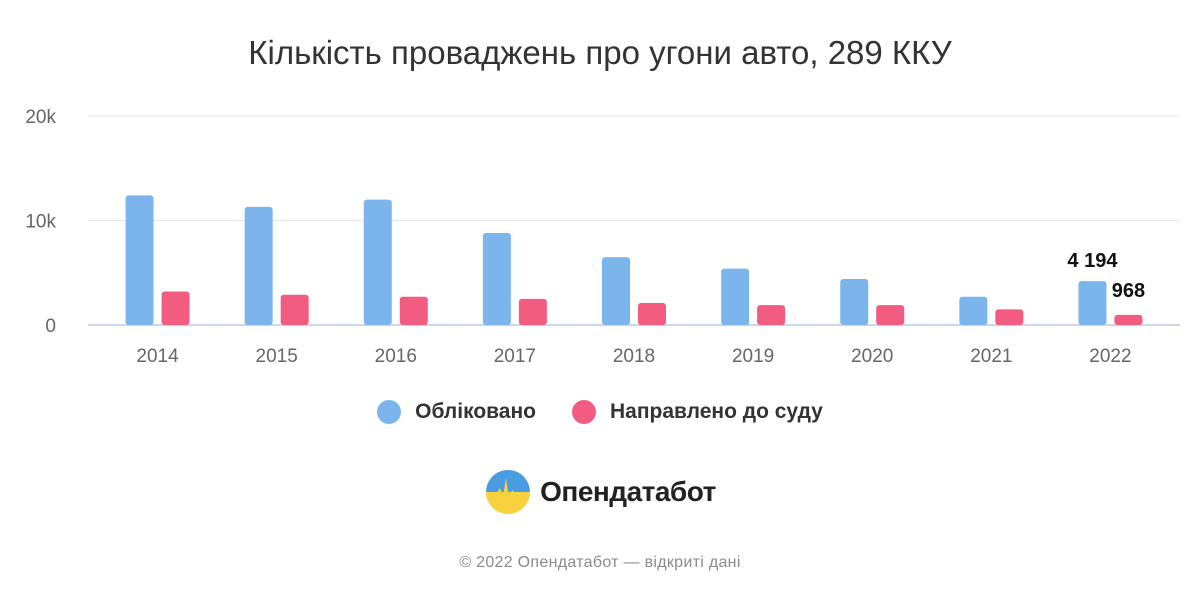  Describe the element at coordinates (413, 310) in the screenshot. I see `bar-sent-to-court-2016` at that location.